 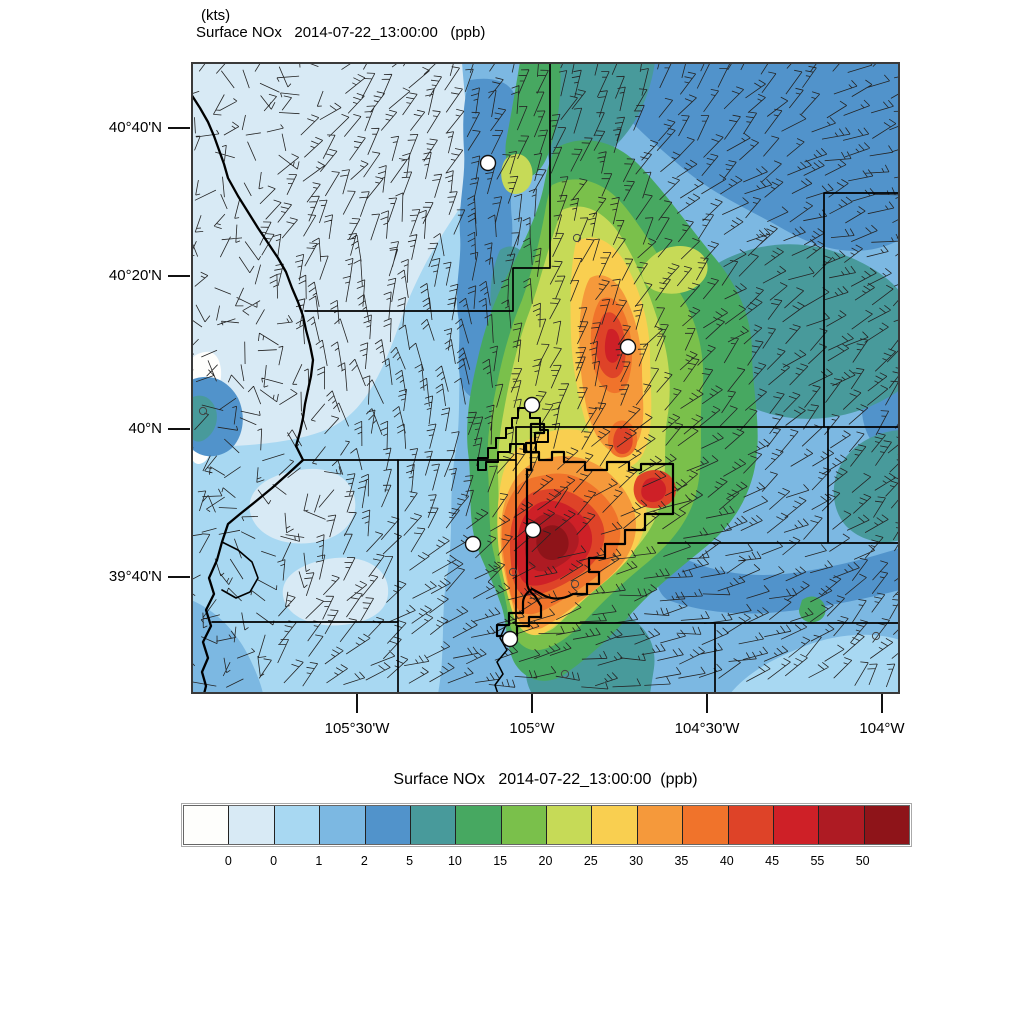 What do you see at coordinates (772, 861) in the screenshot?
I see `colorbar-tick-label: 45` at bounding box center [772, 861].